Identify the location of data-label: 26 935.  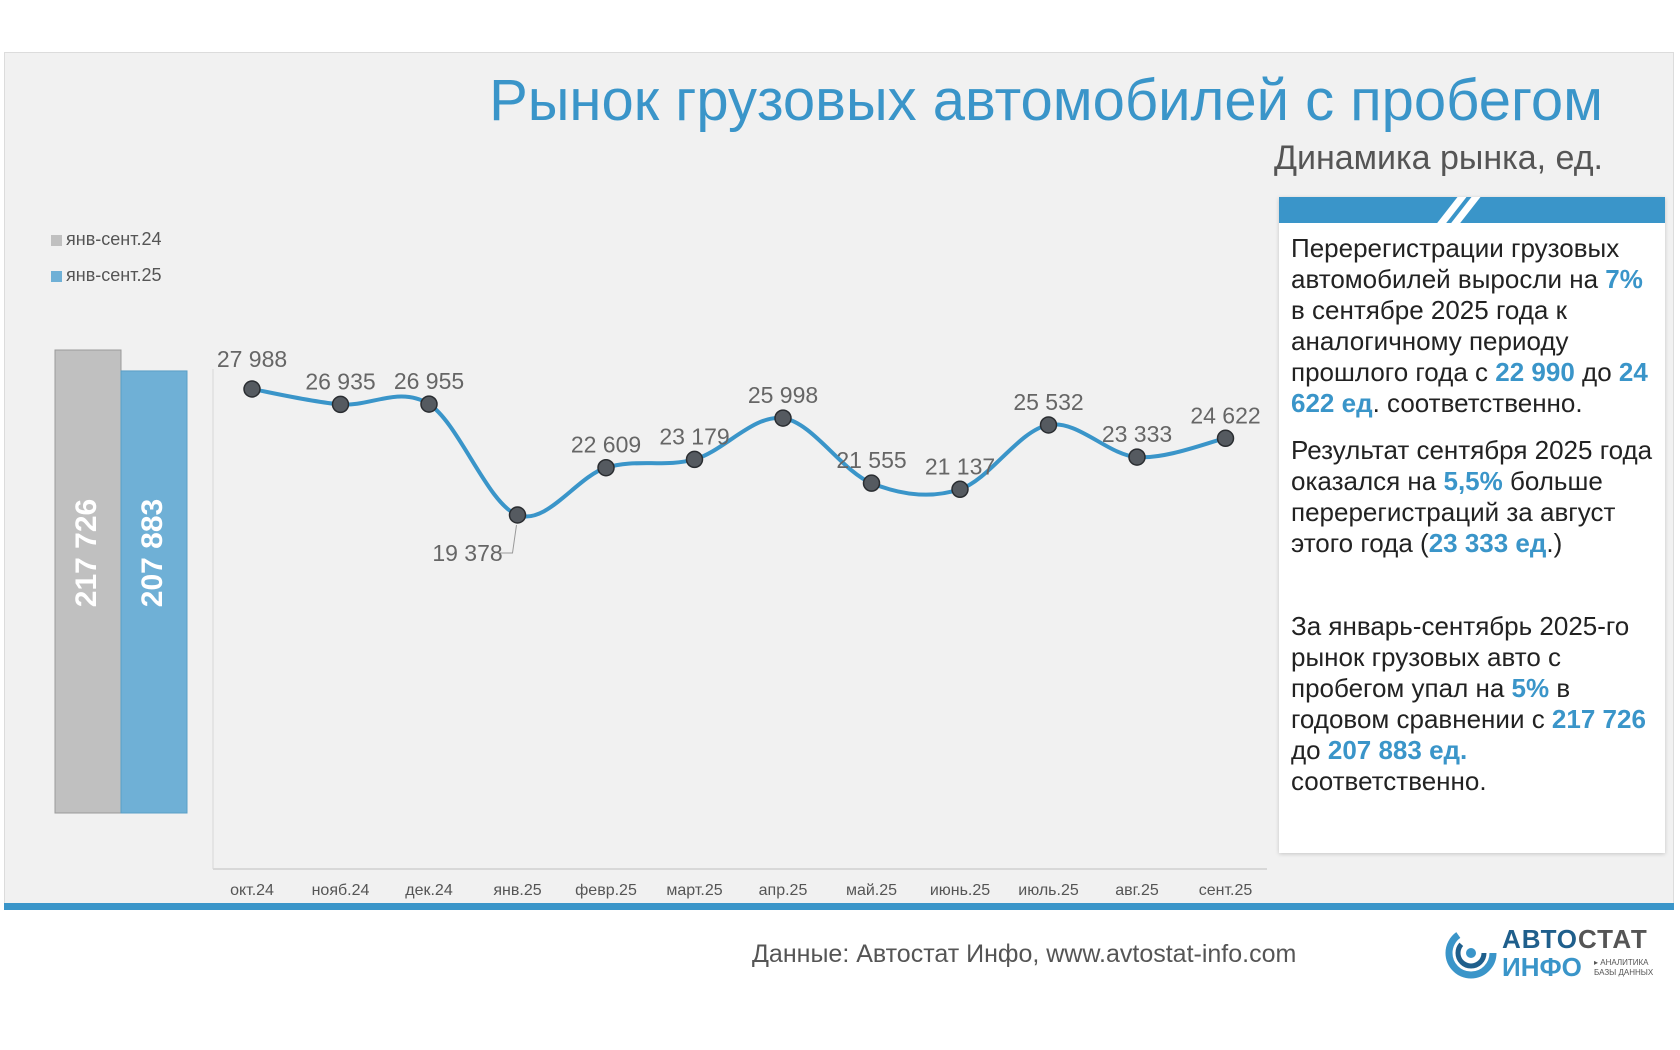
(340, 381).